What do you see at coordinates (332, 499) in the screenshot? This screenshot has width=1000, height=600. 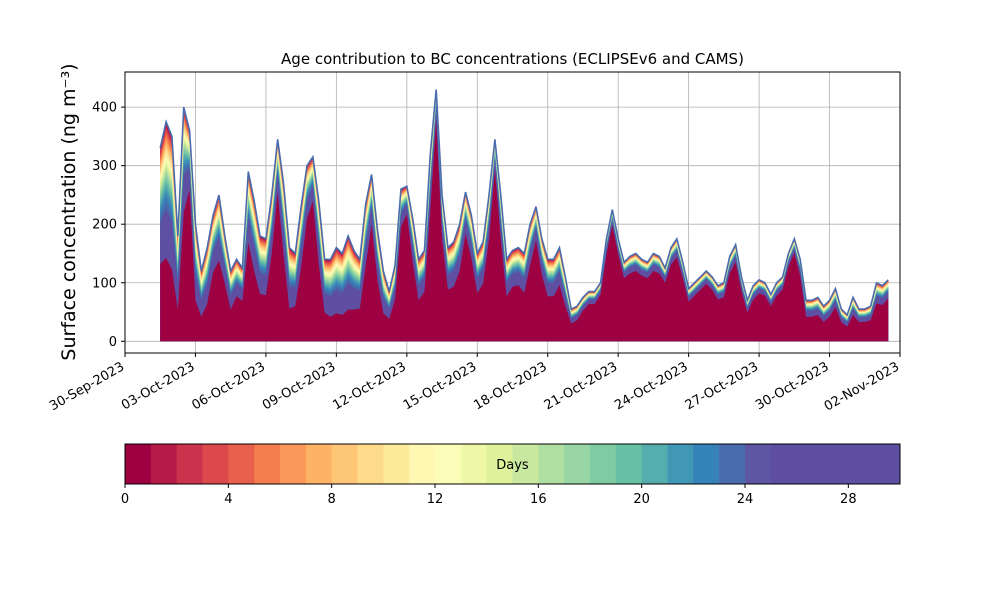 I see `colorbar-tick-label: 8` at bounding box center [332, 499].